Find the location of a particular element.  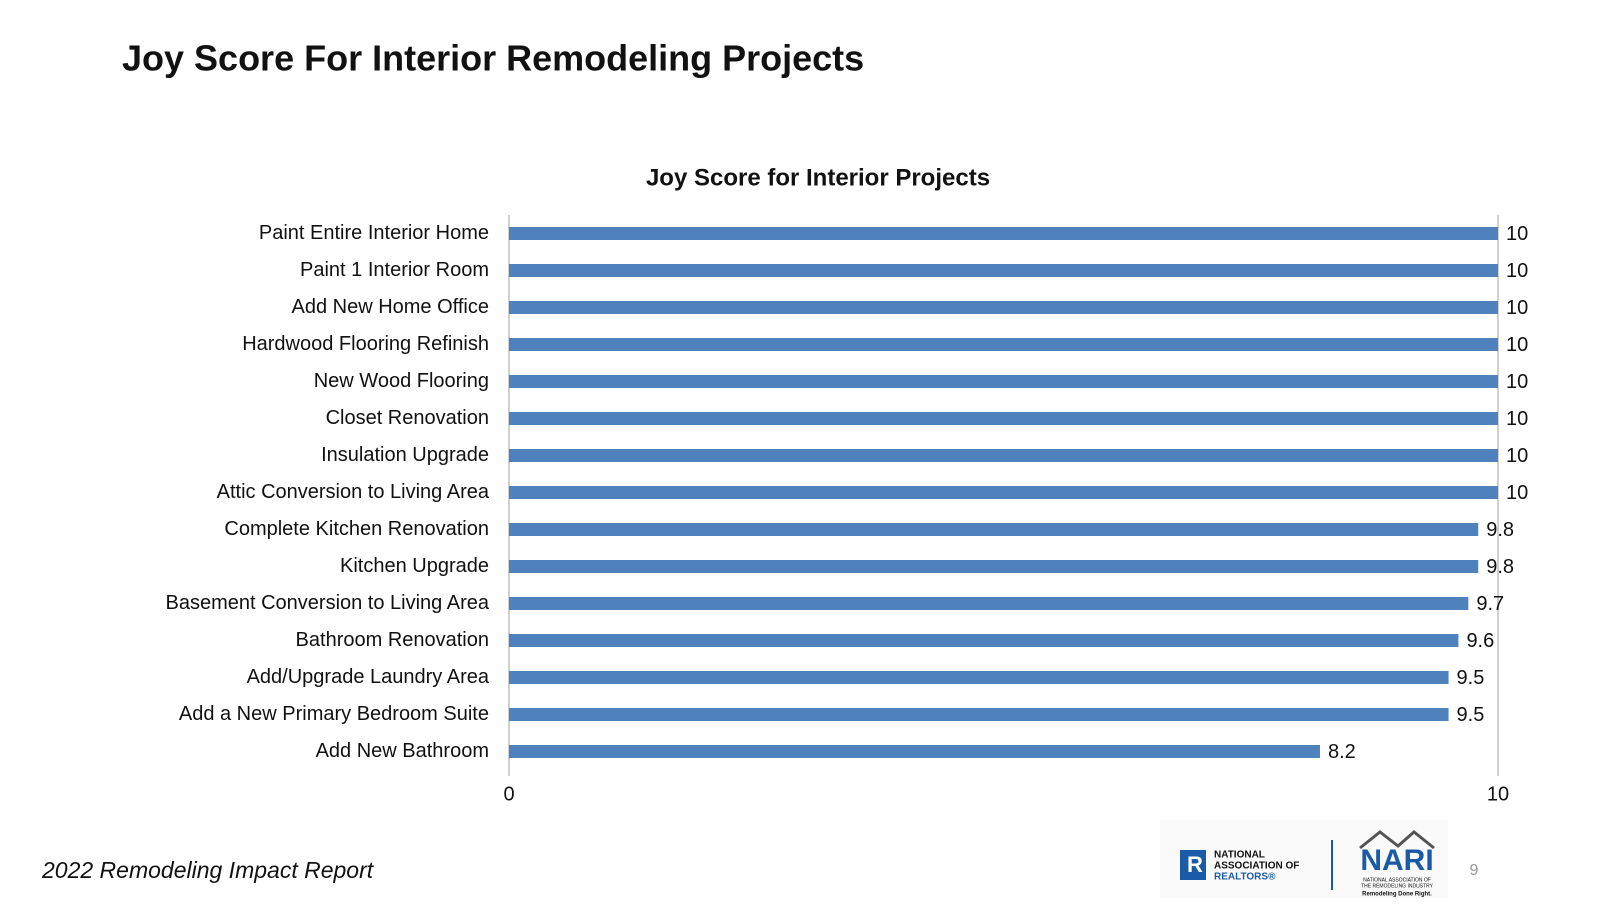

category-label: Paint 1 Interior Room is located at coordinates (394, 270).